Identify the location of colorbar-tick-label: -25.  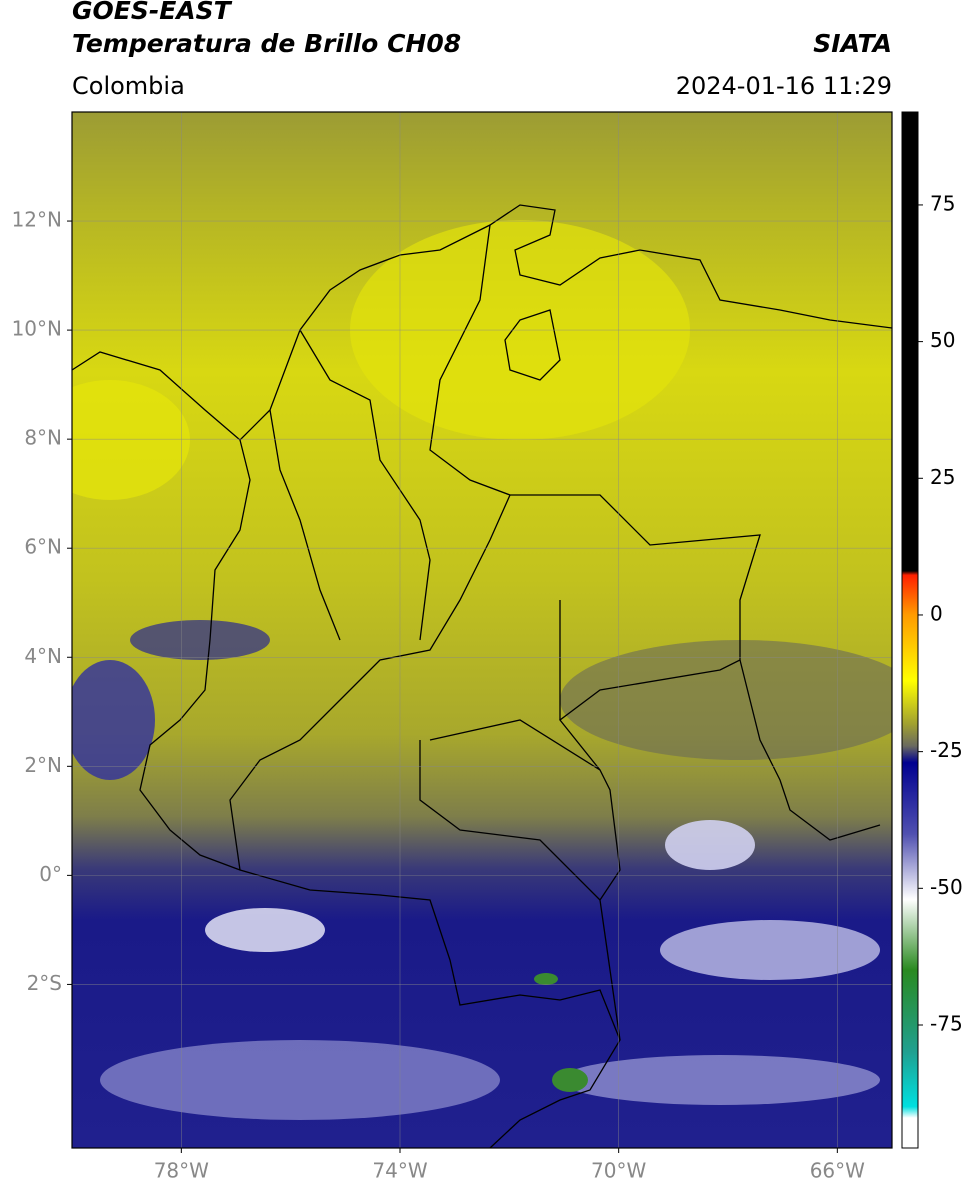
(946, 750).